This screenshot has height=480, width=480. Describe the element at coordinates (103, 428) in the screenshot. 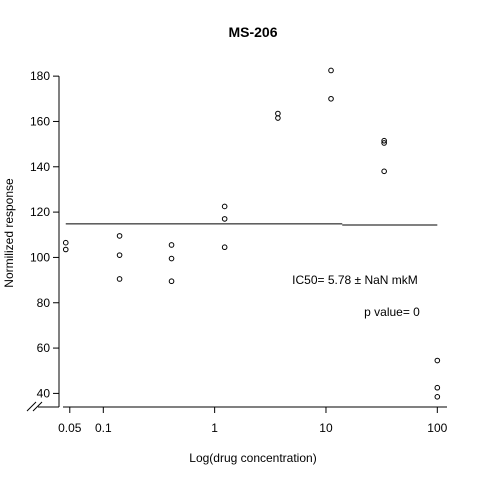

I see `x-tick-label: 0.1` at that location.